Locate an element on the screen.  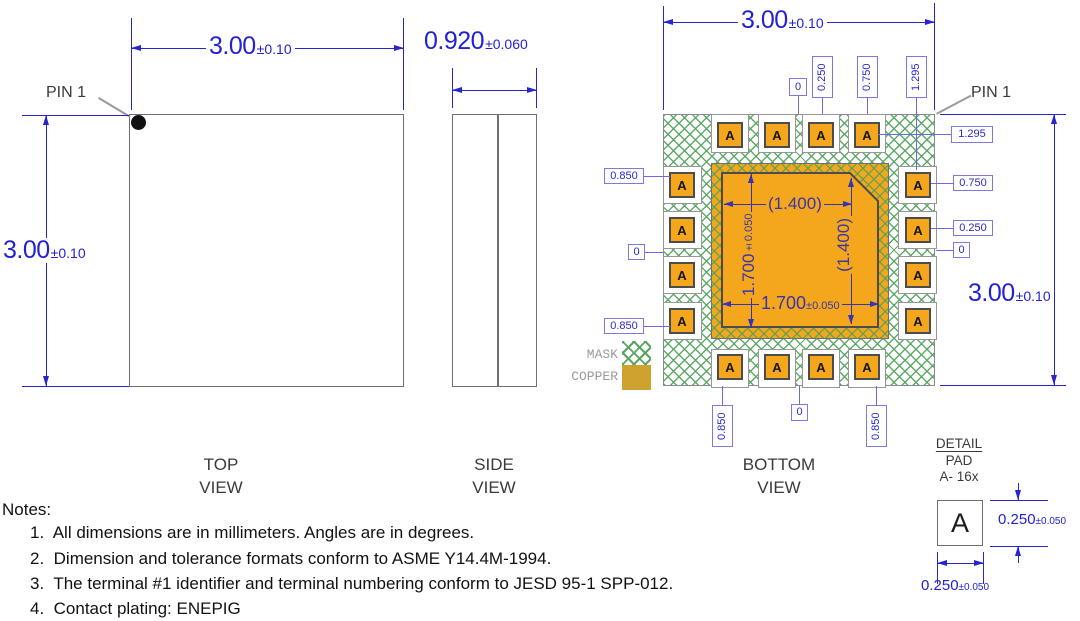
offset-box-left-0: 0 is located at coordinates (636, 252).